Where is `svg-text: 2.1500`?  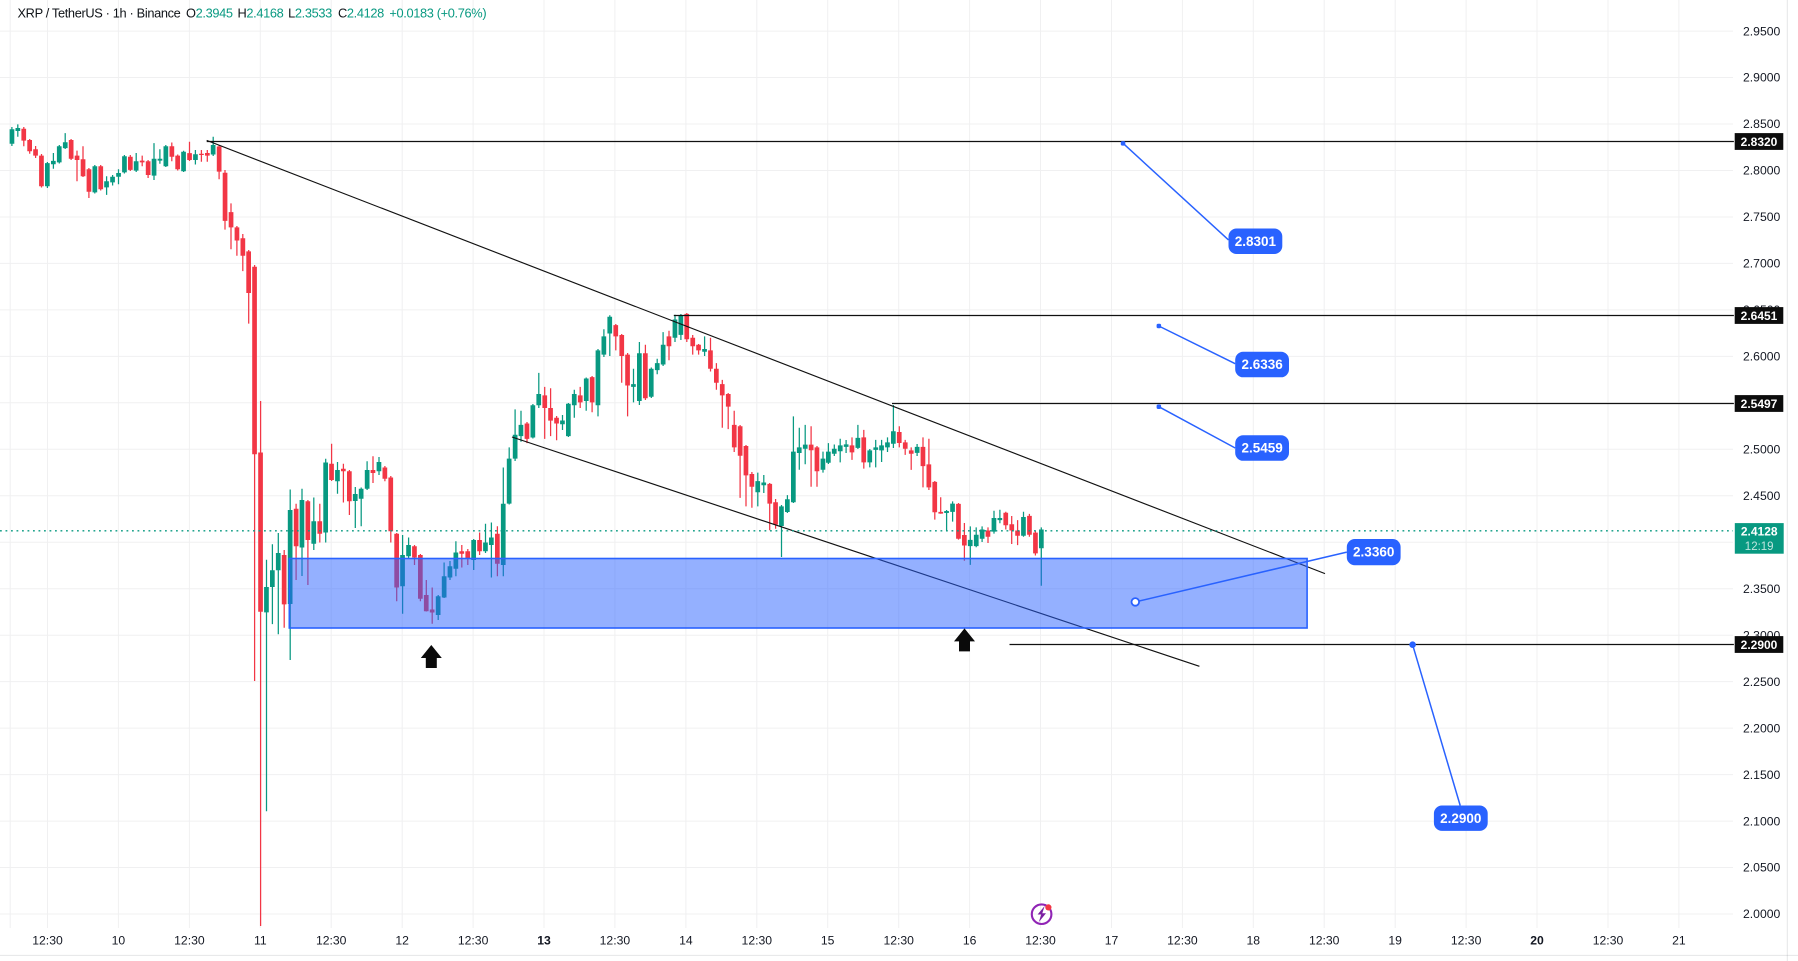 svg-text: 2.1500 is located at coordinates (1761, 775).